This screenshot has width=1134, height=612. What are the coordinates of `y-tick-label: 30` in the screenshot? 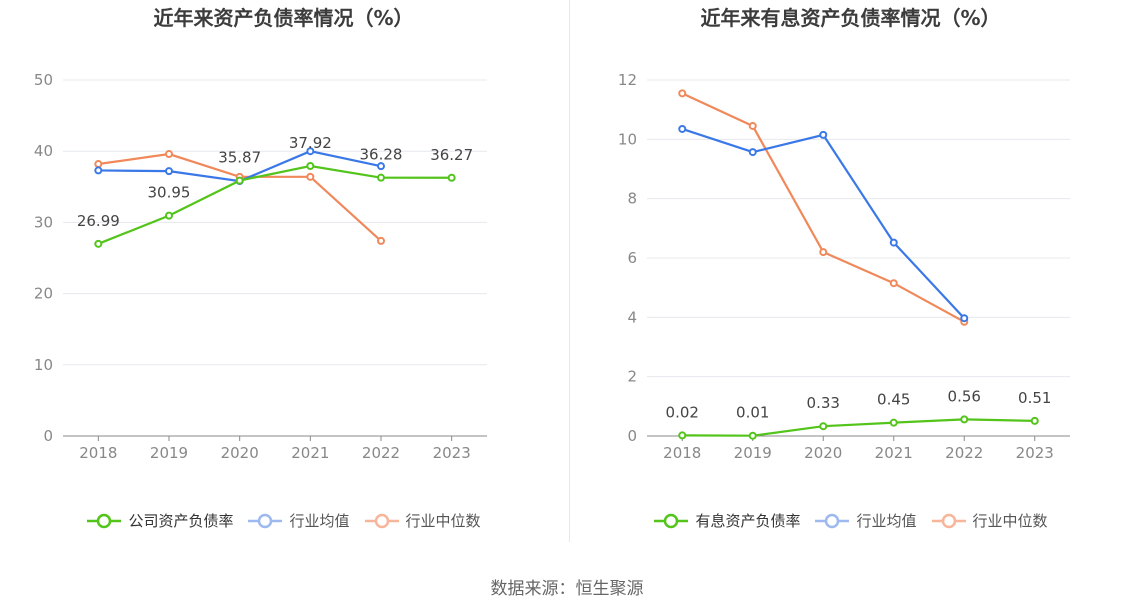 It's located at (43, 222).